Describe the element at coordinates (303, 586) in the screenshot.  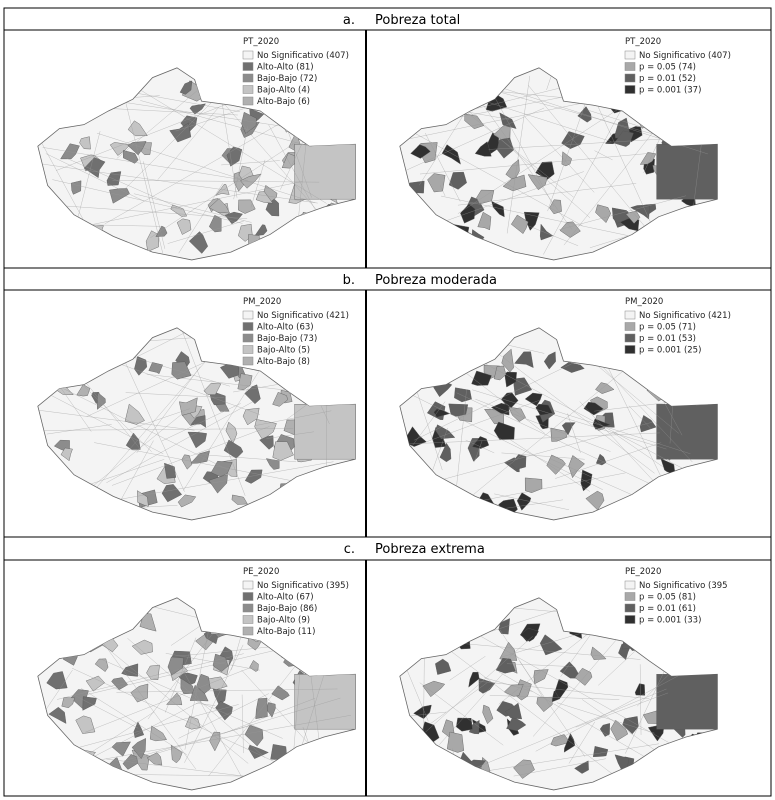
I see `legend-item: No Significativo (395)` at that location.